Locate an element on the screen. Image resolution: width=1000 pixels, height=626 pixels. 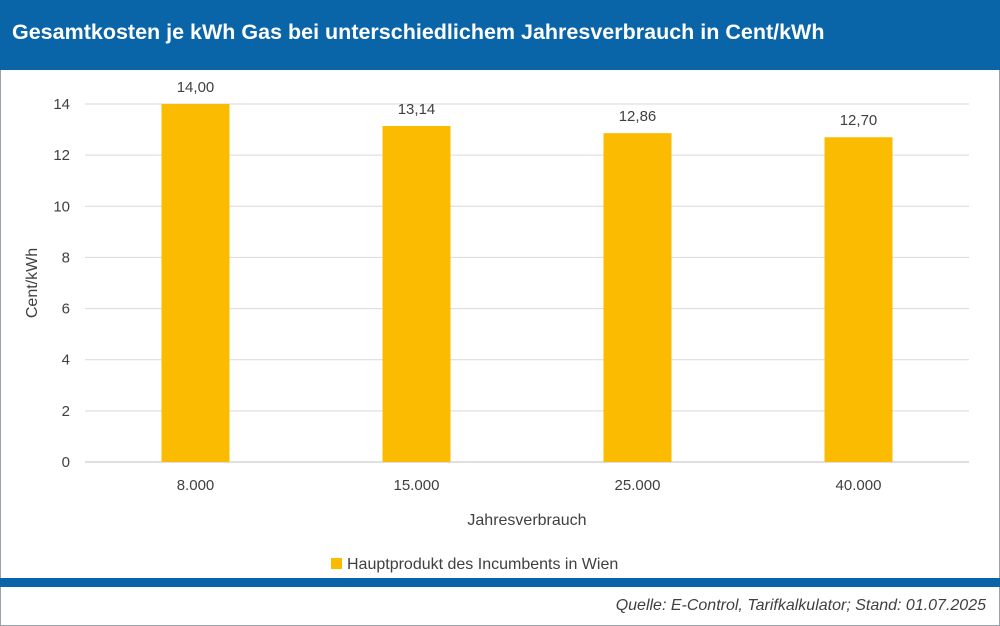
x-tick-label: 15.000 is located at coordinates (417, 485).